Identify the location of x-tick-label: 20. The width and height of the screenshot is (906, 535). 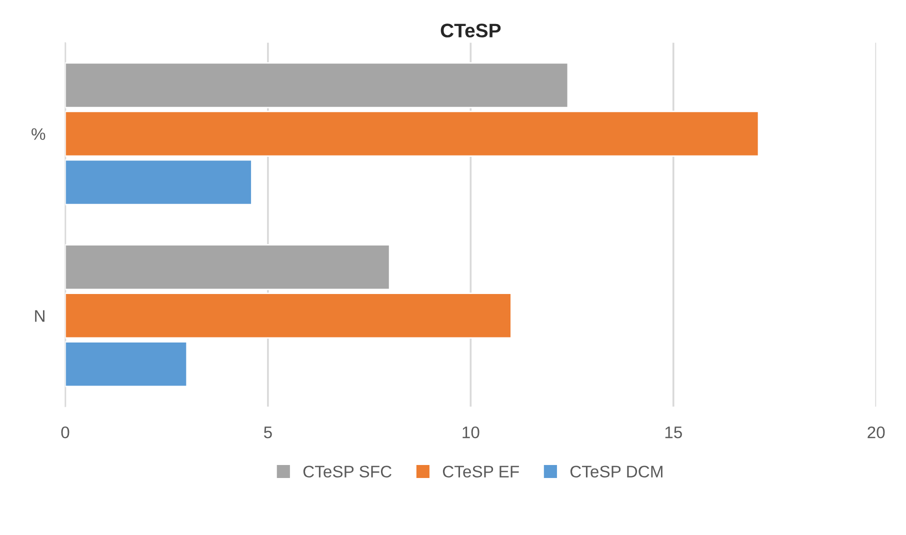
(876, 432).